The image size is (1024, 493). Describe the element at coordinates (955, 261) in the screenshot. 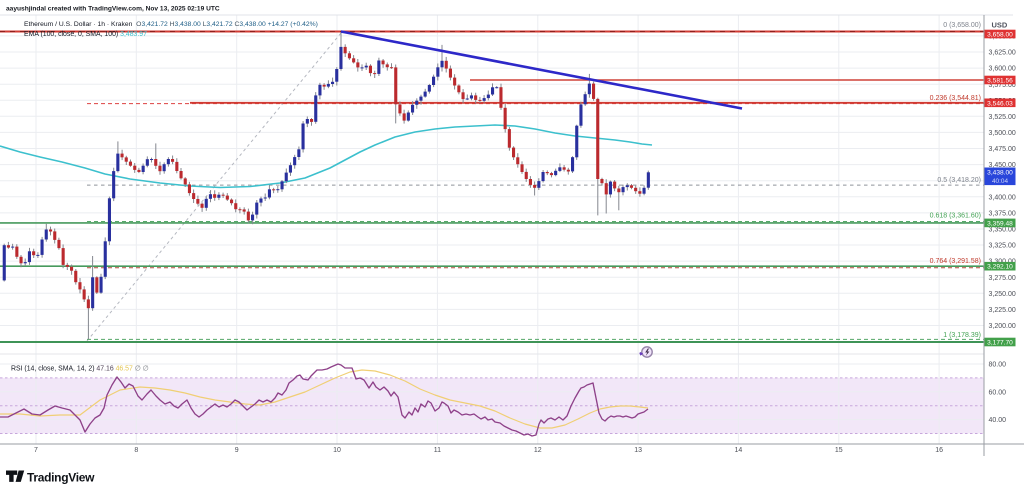

I see `svg-text: 0.764 (3,291.58)` at that location.